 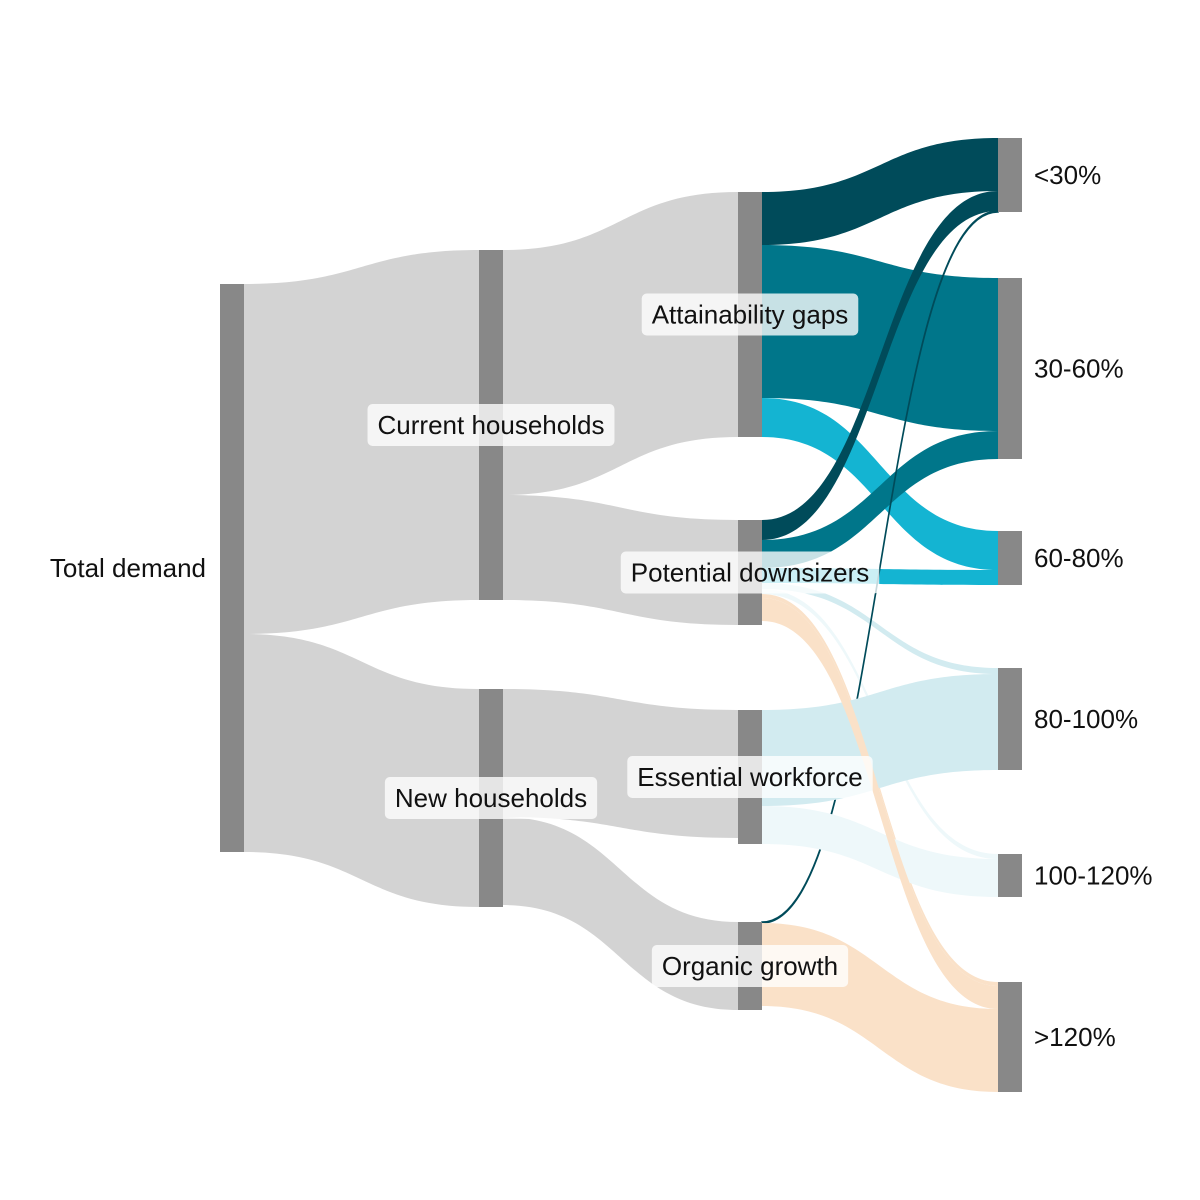 I want to click on node-label-b6080: 60-80%, so click(x=1079, y=558).